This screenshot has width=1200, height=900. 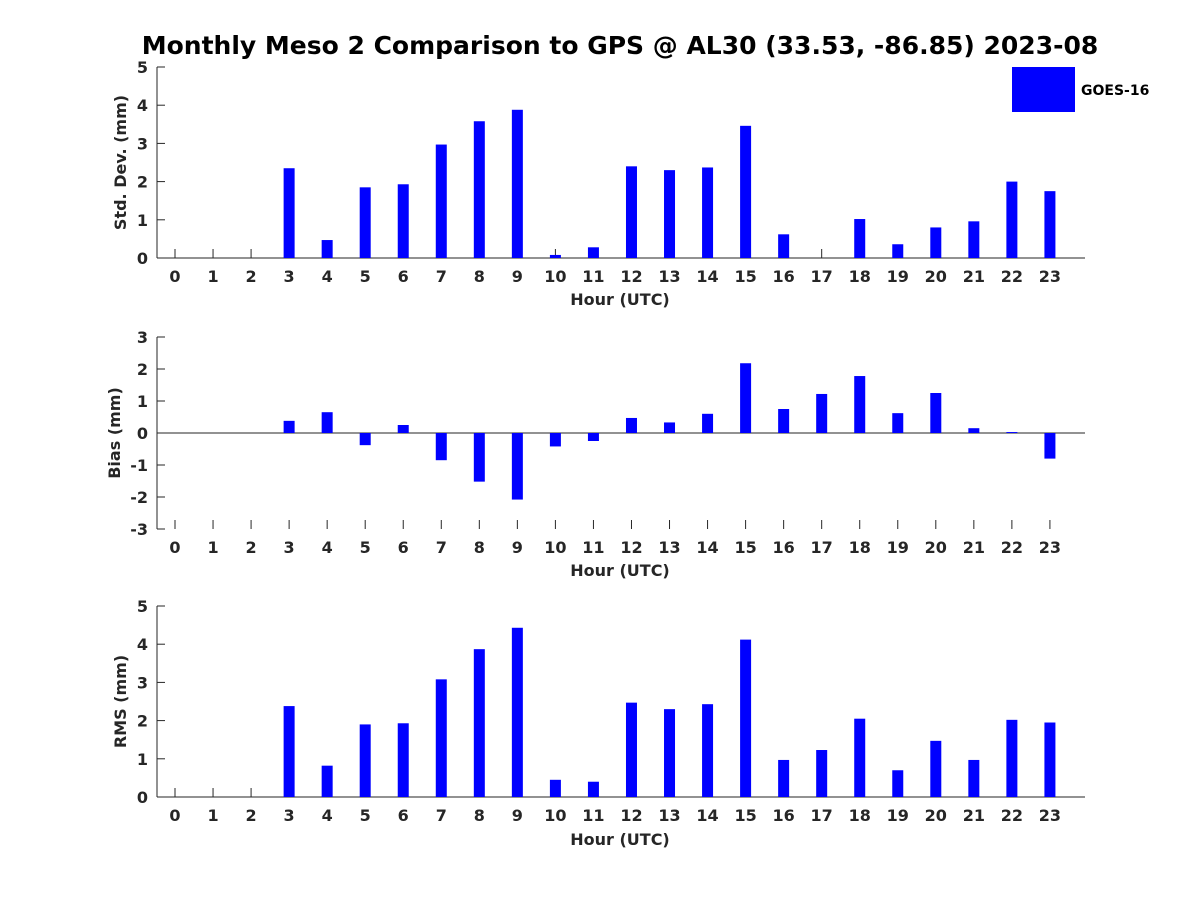 I want to click on x-tick-label: 2, so click(x=251, y=276).